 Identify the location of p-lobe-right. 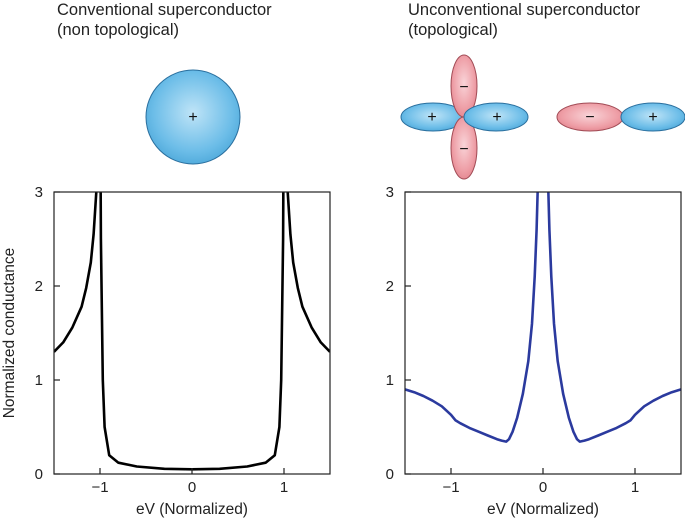
(652, 117).